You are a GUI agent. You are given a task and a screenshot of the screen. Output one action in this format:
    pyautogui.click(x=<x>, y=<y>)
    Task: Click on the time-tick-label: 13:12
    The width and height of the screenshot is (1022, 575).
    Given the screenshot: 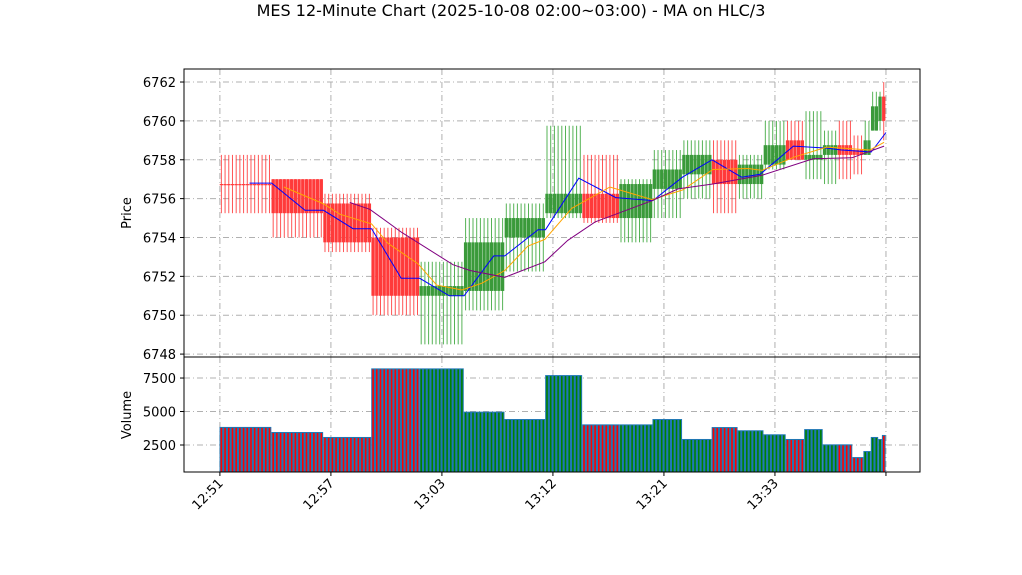 What is the action you would take?
    pyautogui.click(x=541, y=494)
    